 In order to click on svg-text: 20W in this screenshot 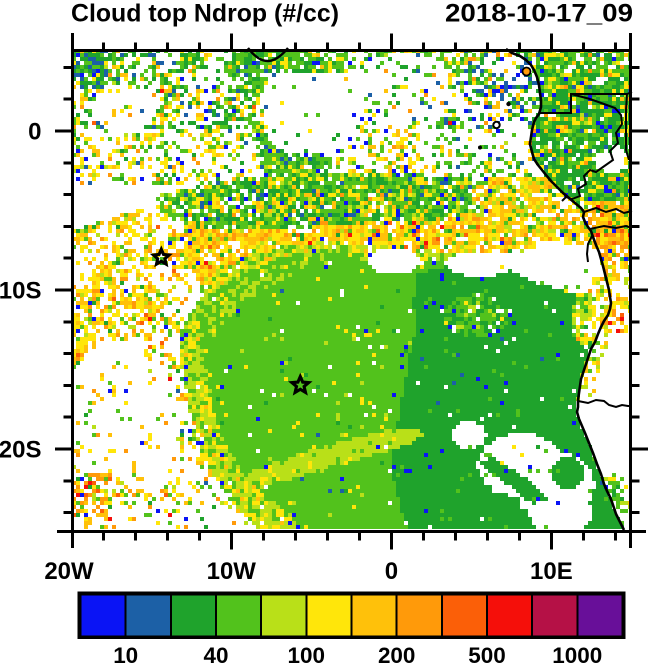, I will do `click(69, 571)`.